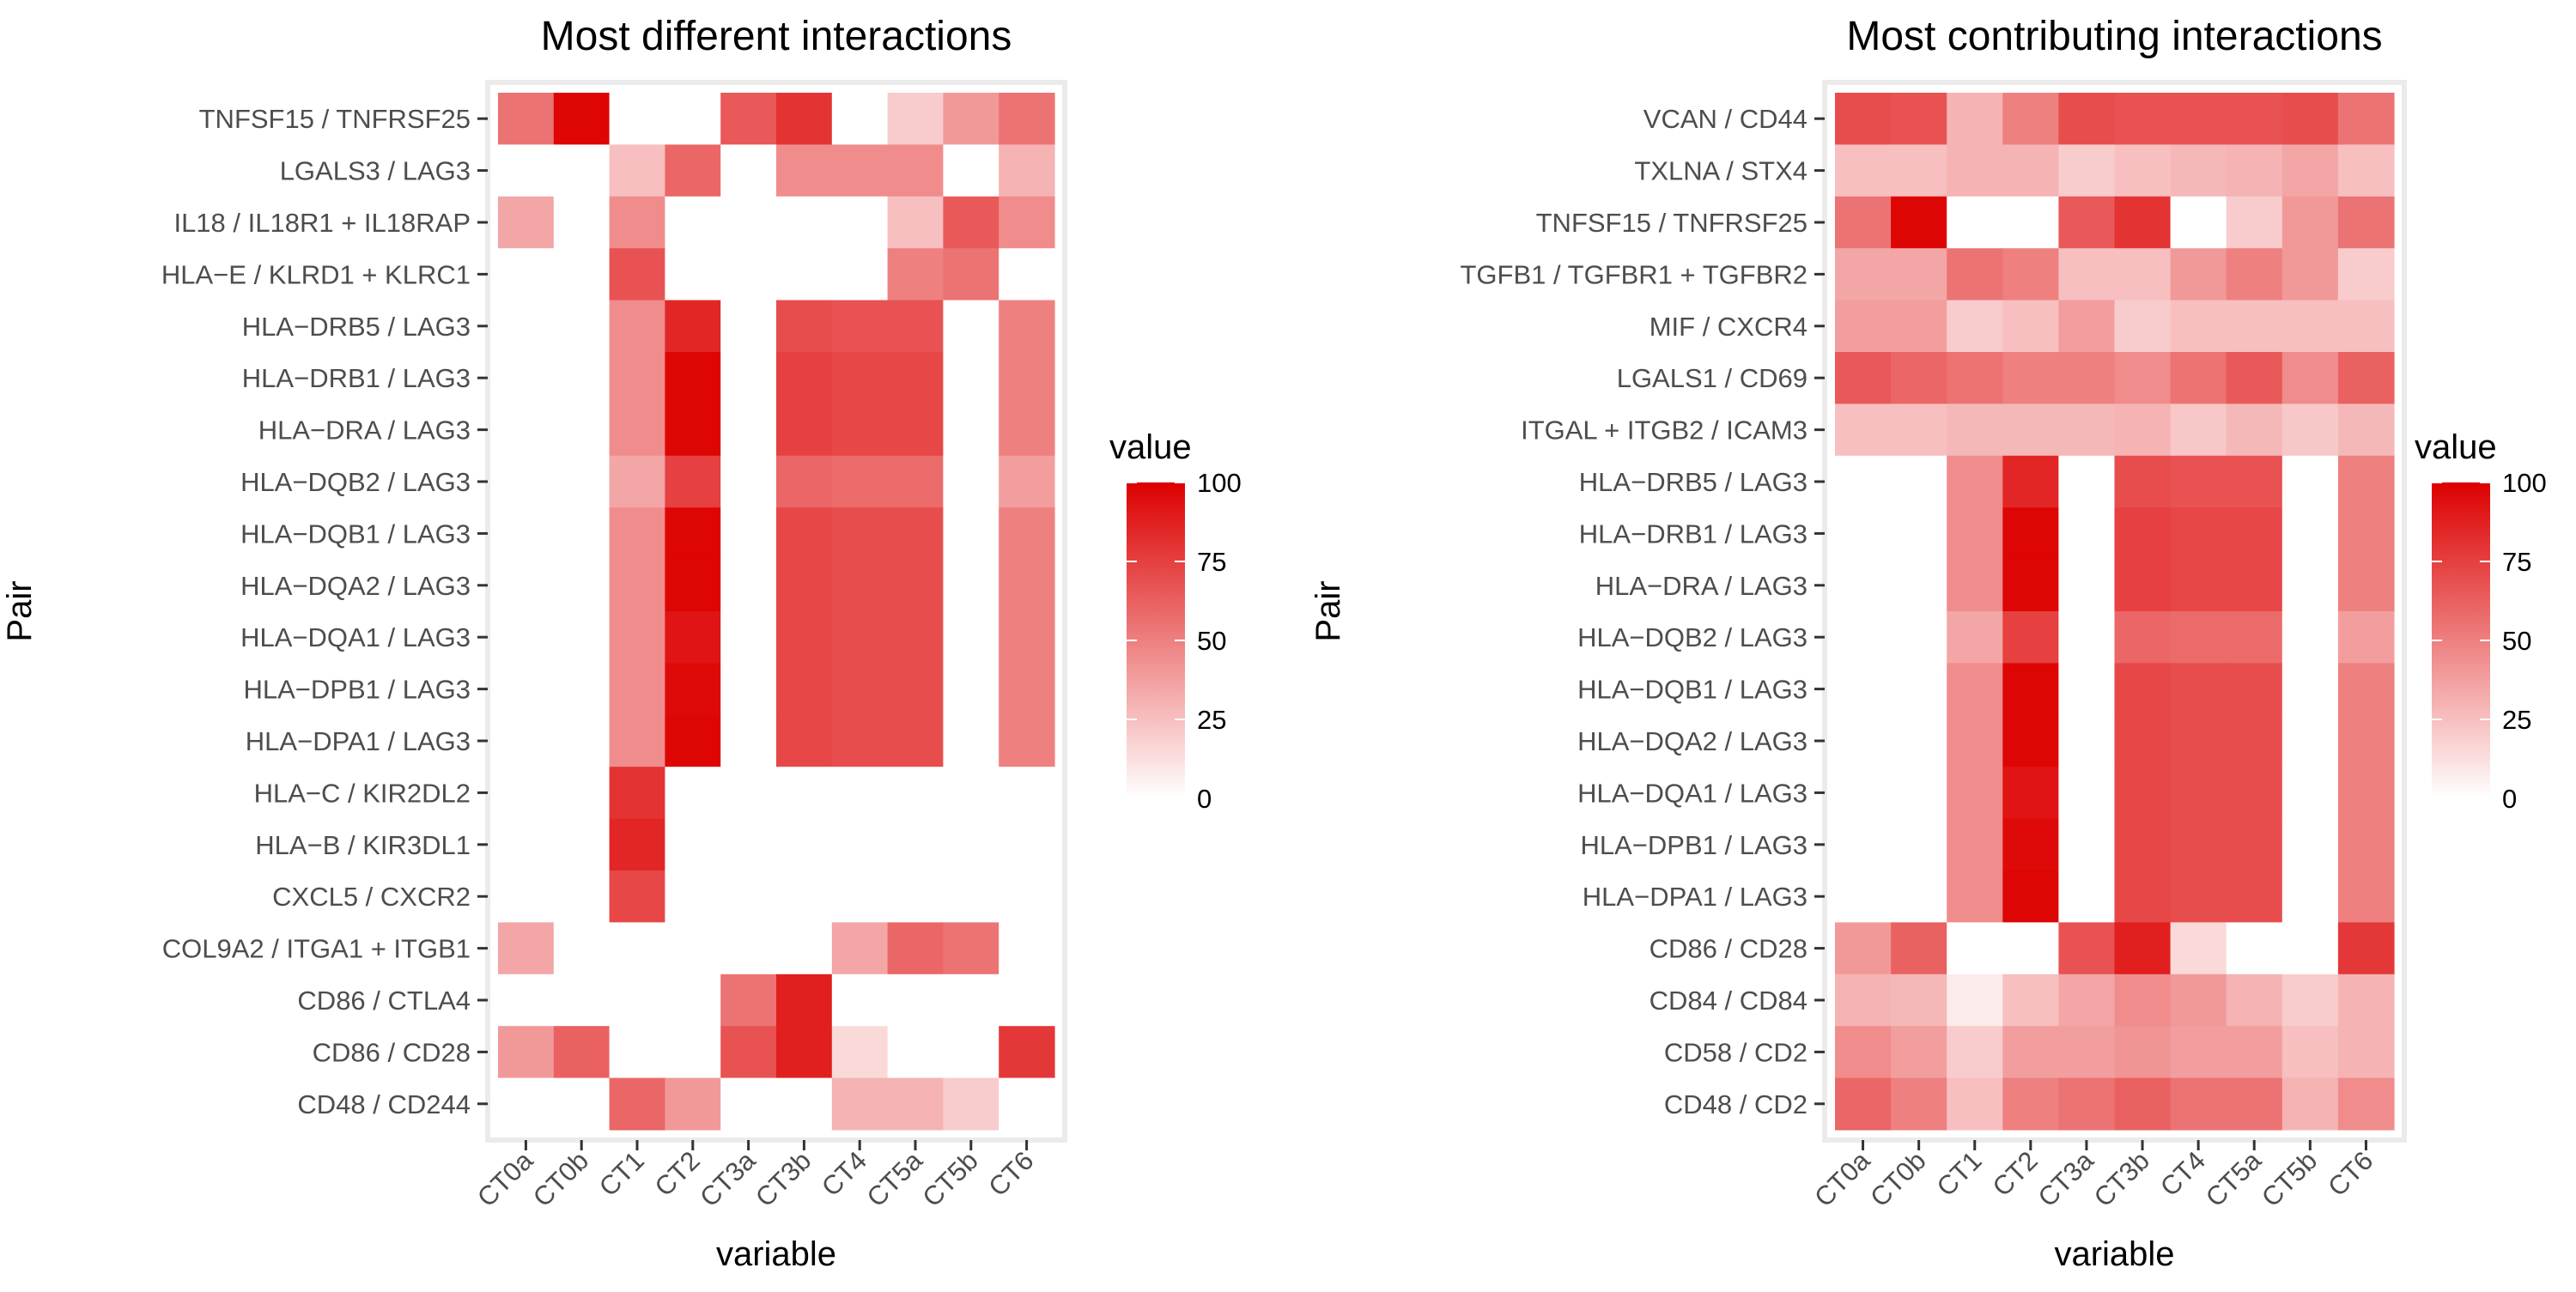 The width and height of the screenshot is (2576, 1292). What do you see at coordinates (2509, 799) in the screenshot?
I see `legend-tick-label: 0` at bounding box center [2509, 799].